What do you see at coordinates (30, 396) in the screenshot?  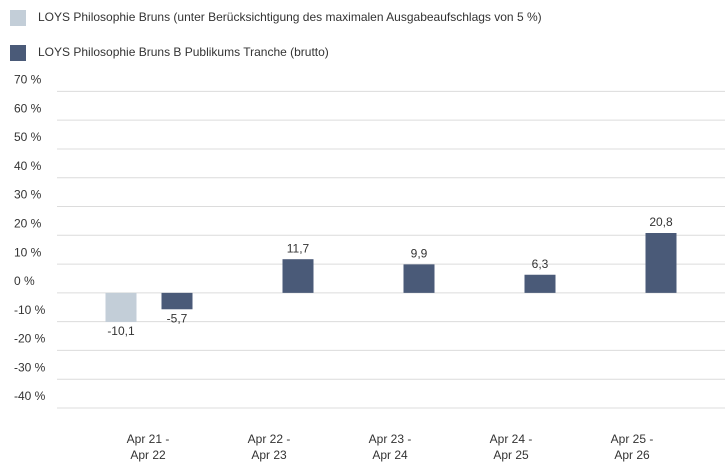 I see `y-tick-label: -40 %` at bounding box center [30, 396].